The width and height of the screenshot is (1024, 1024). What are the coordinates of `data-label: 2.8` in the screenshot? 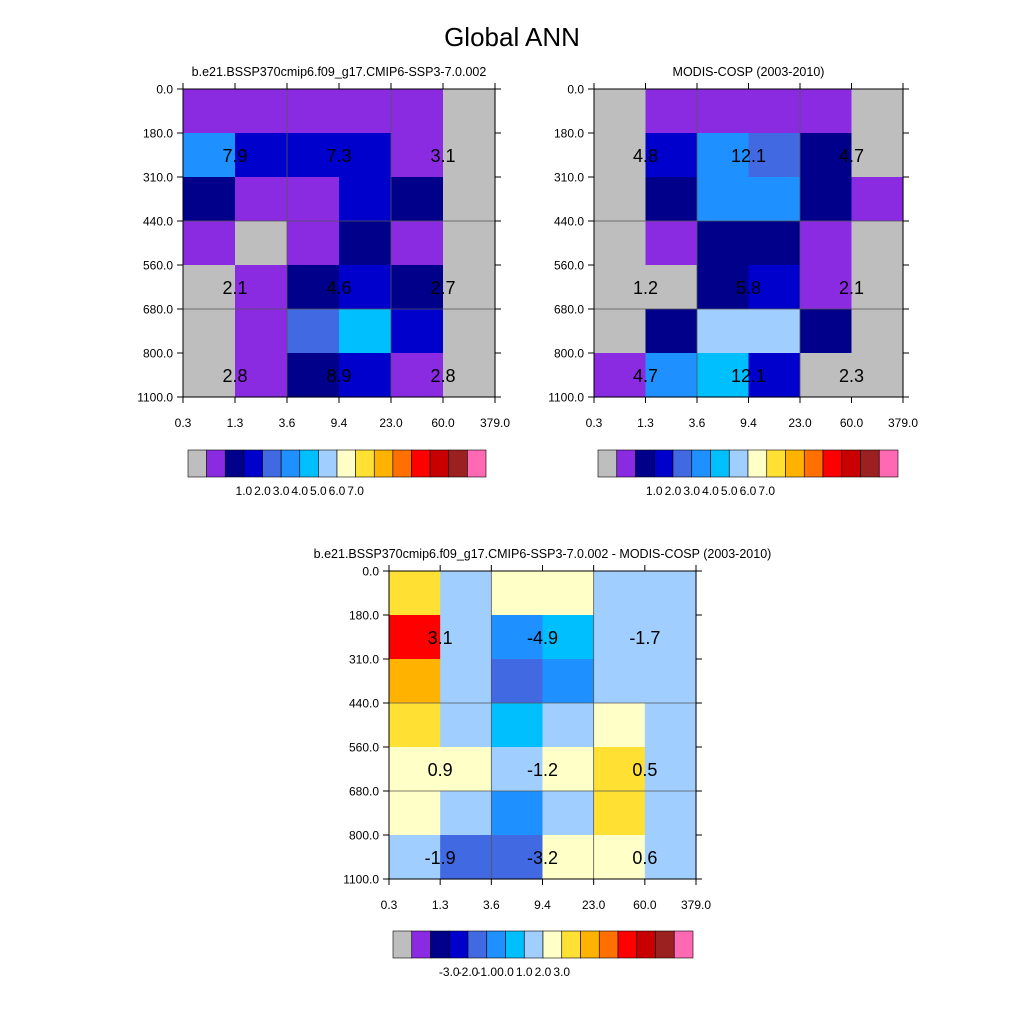 It's located at (442, 376).